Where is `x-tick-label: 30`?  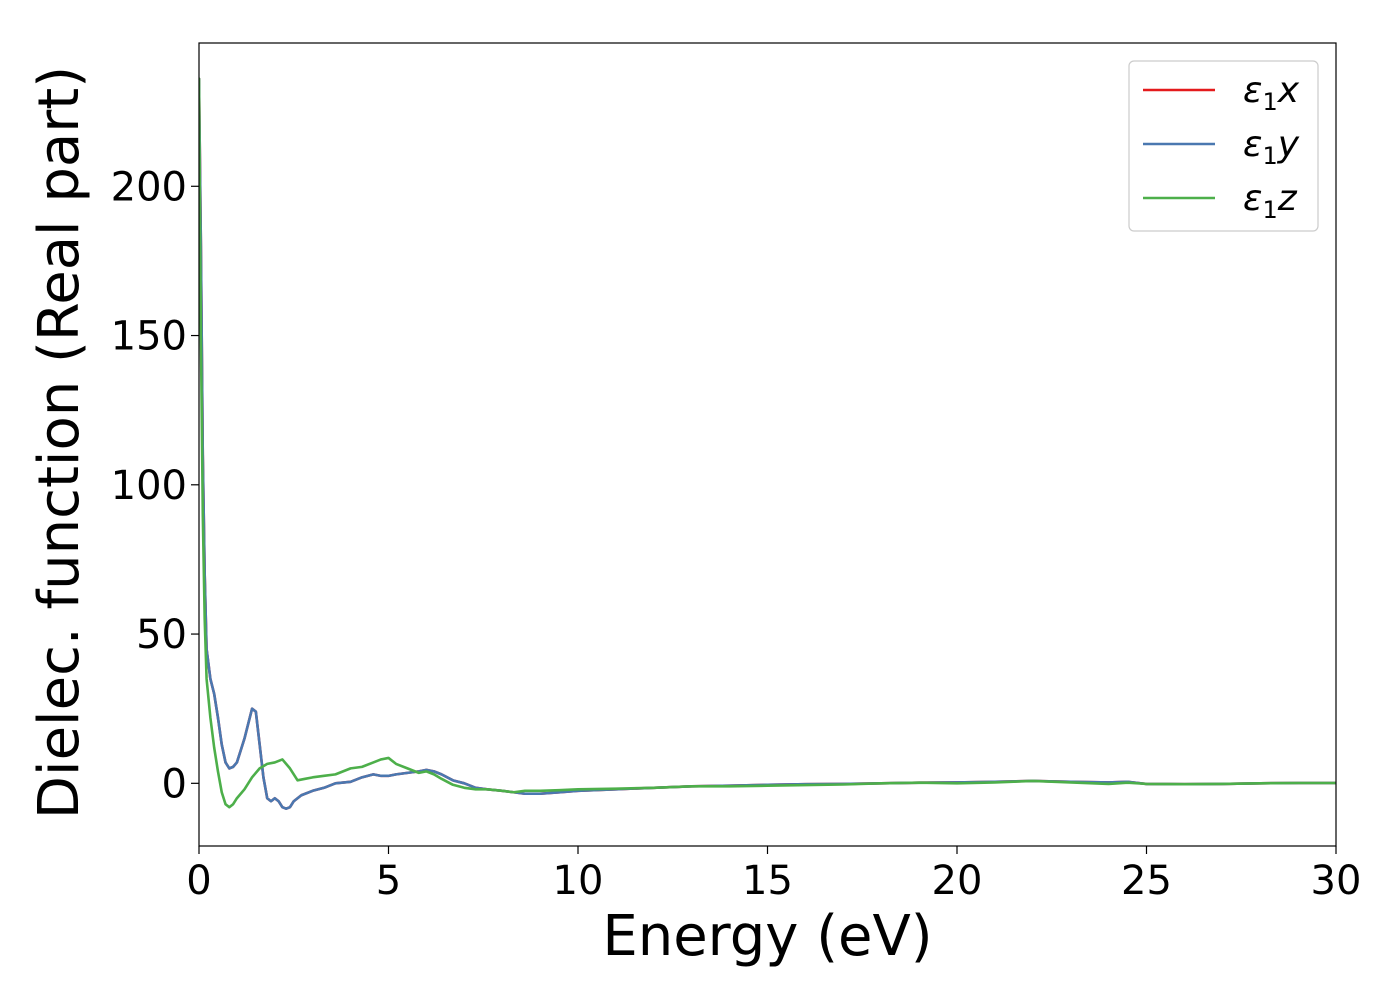
x-tick-label: 30 is located at coordinates (1336, 881).